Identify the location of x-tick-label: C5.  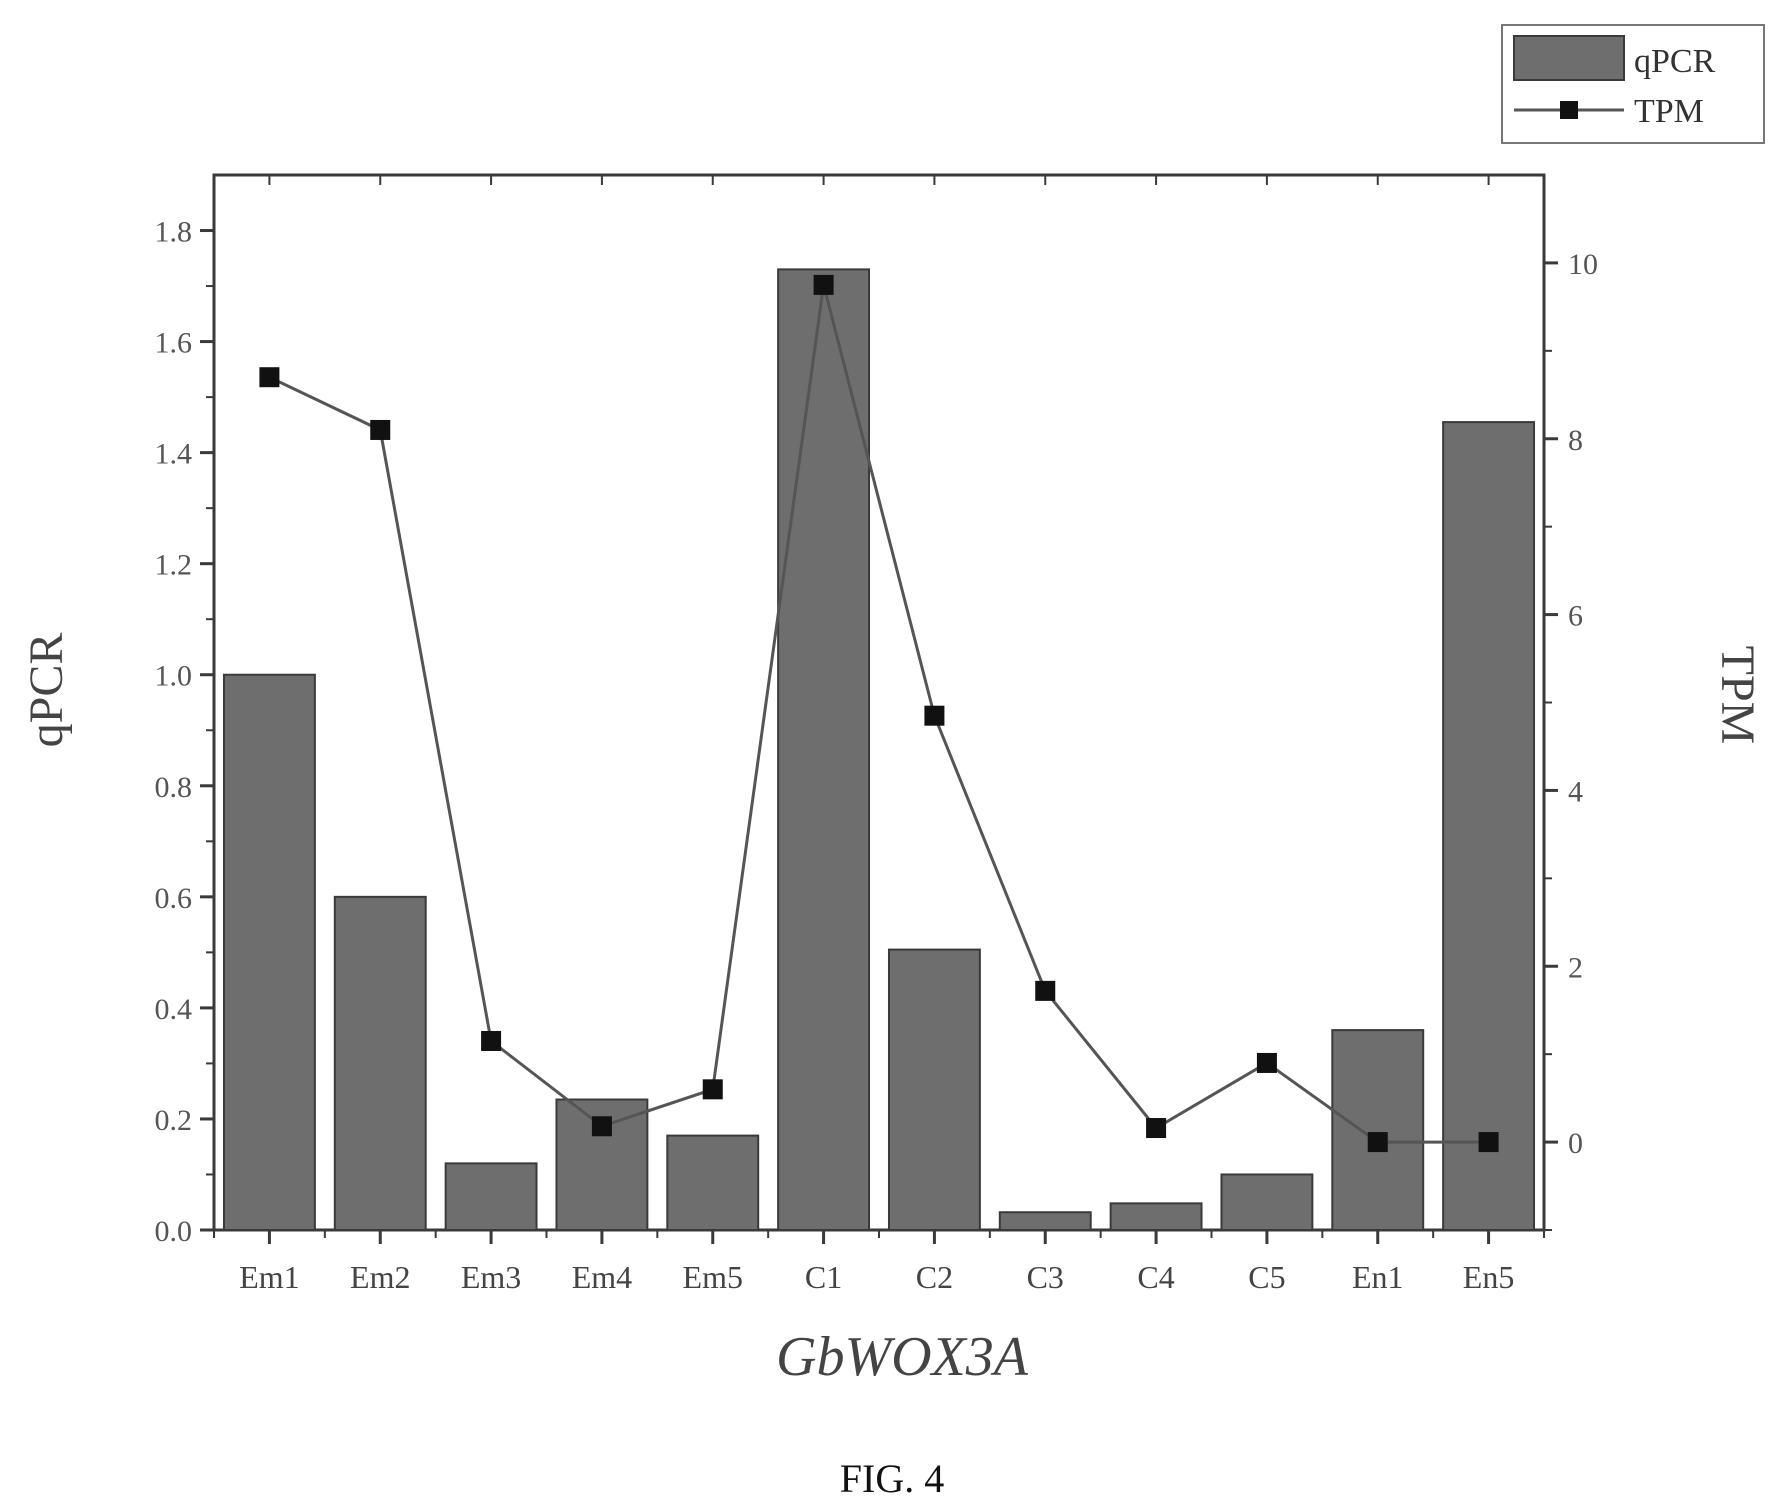
(1266, 1277).